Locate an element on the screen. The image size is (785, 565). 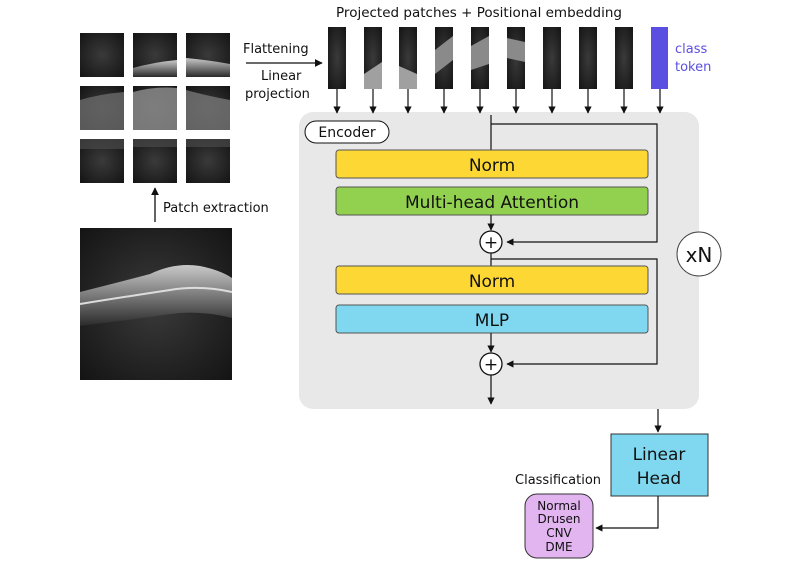
classification-label: Classification is located at coordinates (558, 480).